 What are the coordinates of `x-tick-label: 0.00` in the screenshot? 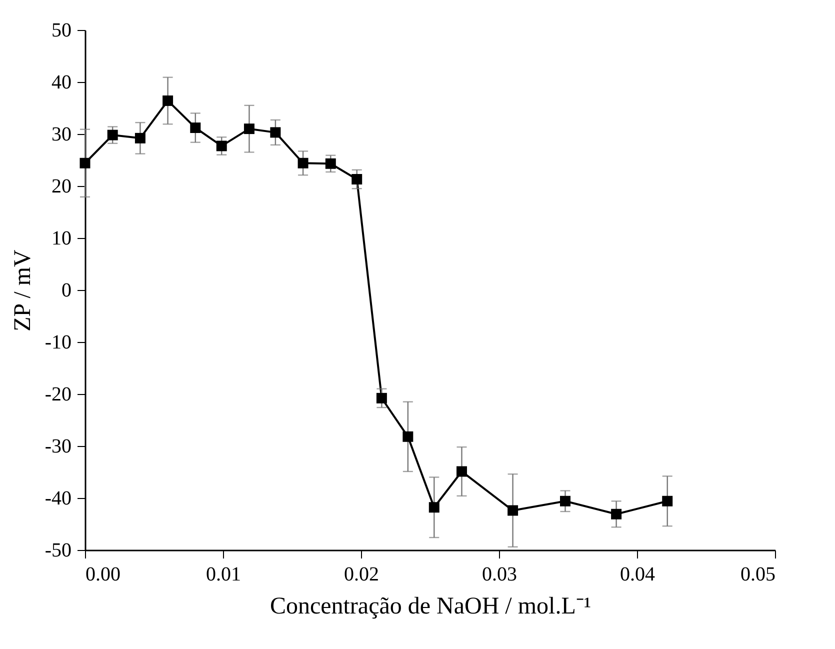 It's located at (103, 575).